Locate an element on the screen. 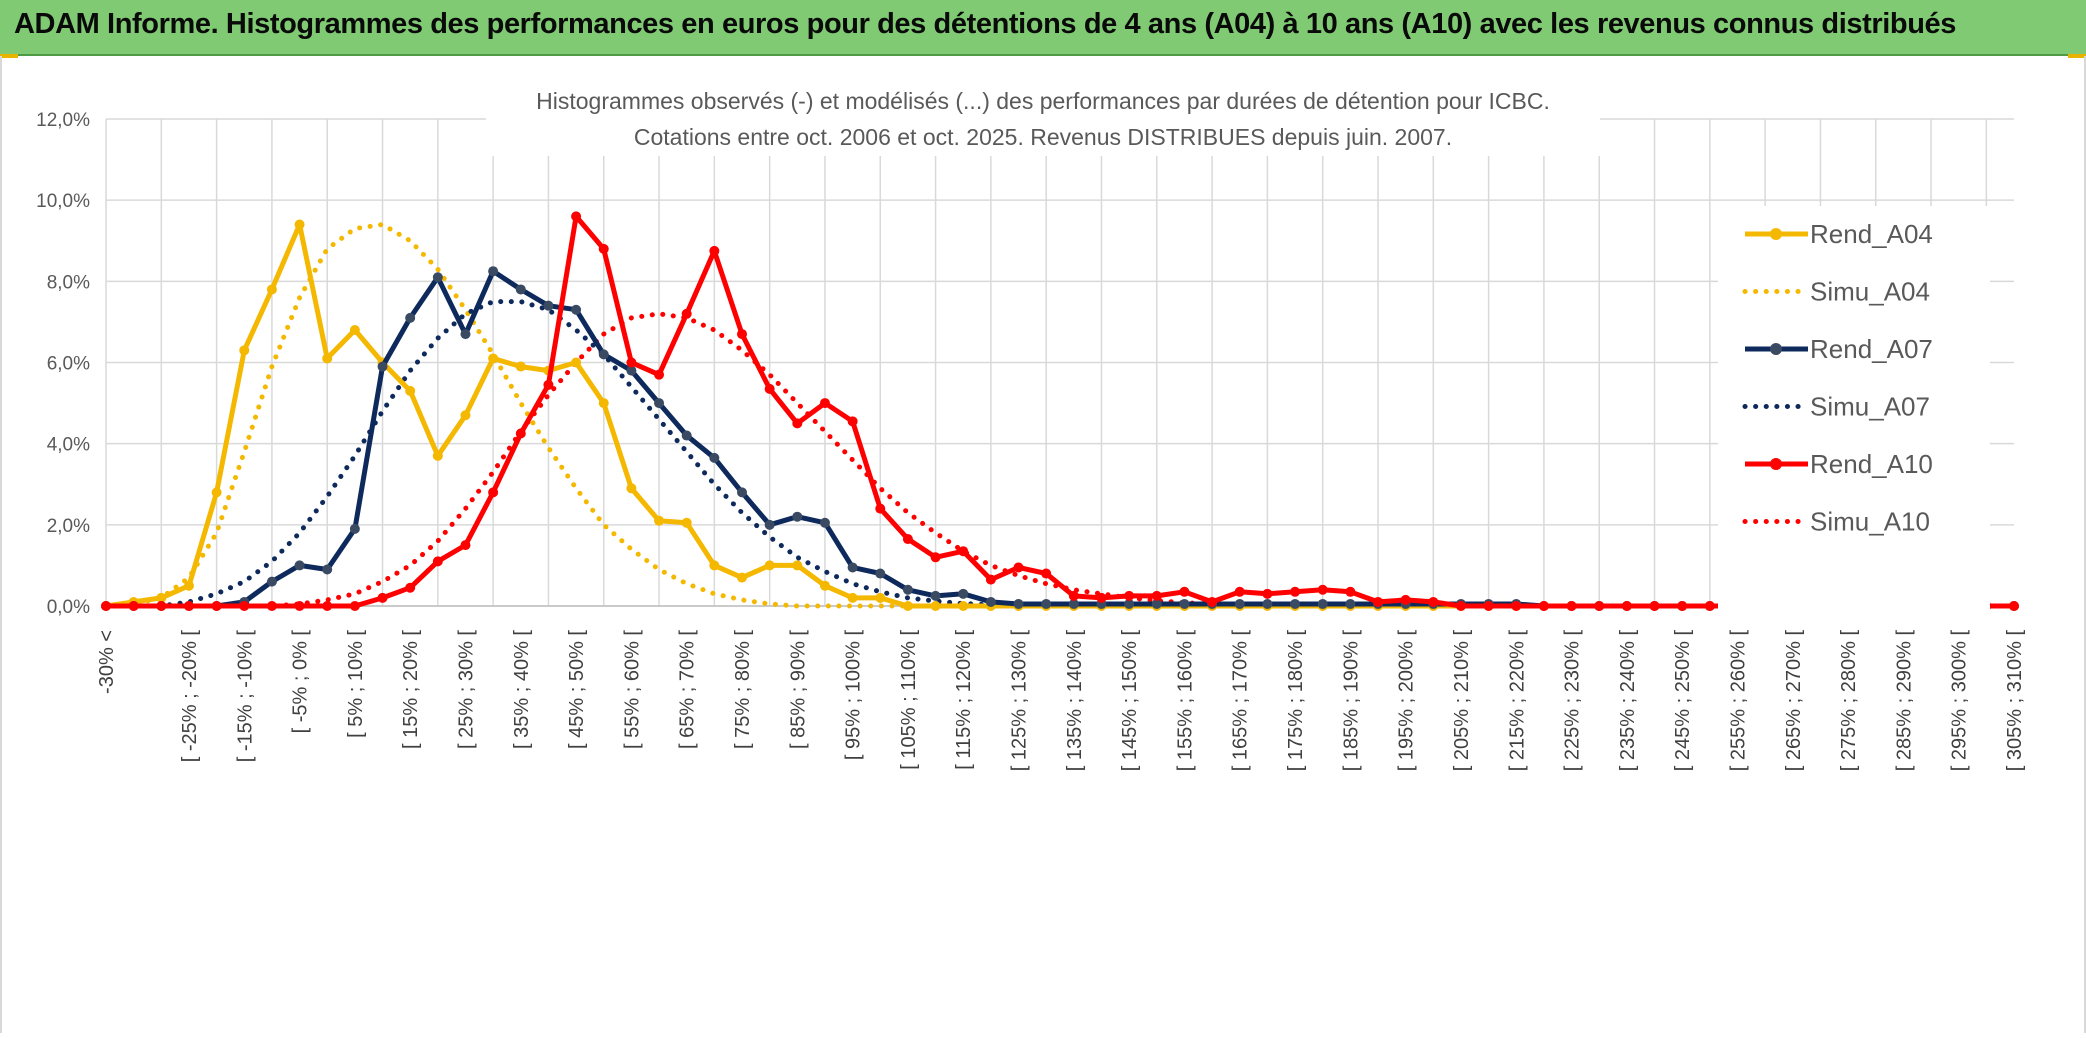 This screenshot has height=1038, width=2086. x-tick-label: [ 125% ; 130% [ is located at coordinates (1020, 701).